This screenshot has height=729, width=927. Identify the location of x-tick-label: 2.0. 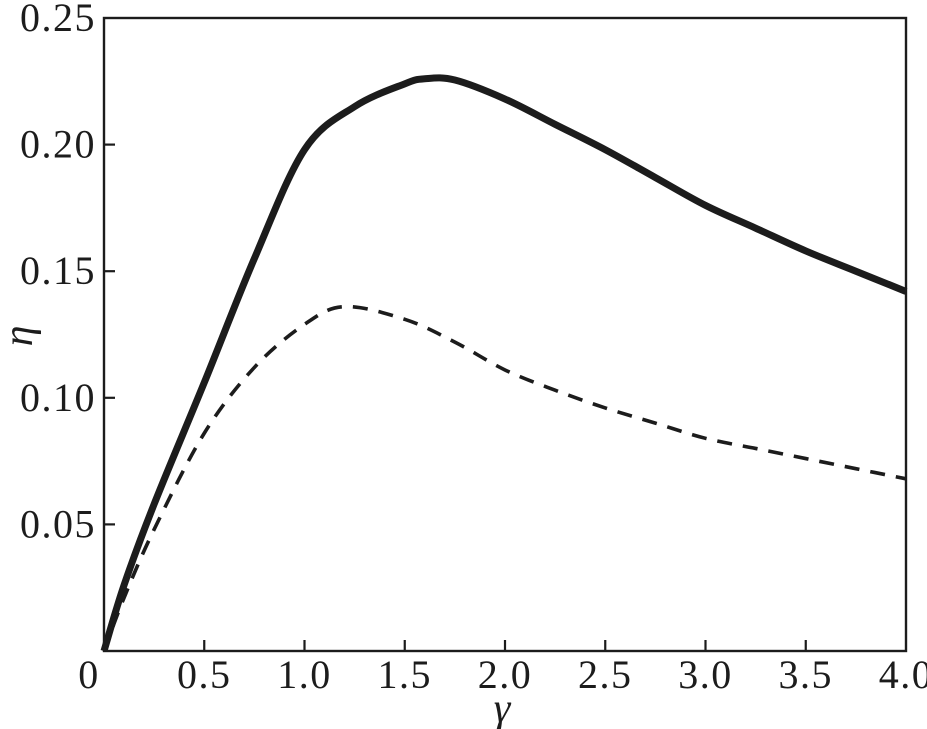
(505, 674).